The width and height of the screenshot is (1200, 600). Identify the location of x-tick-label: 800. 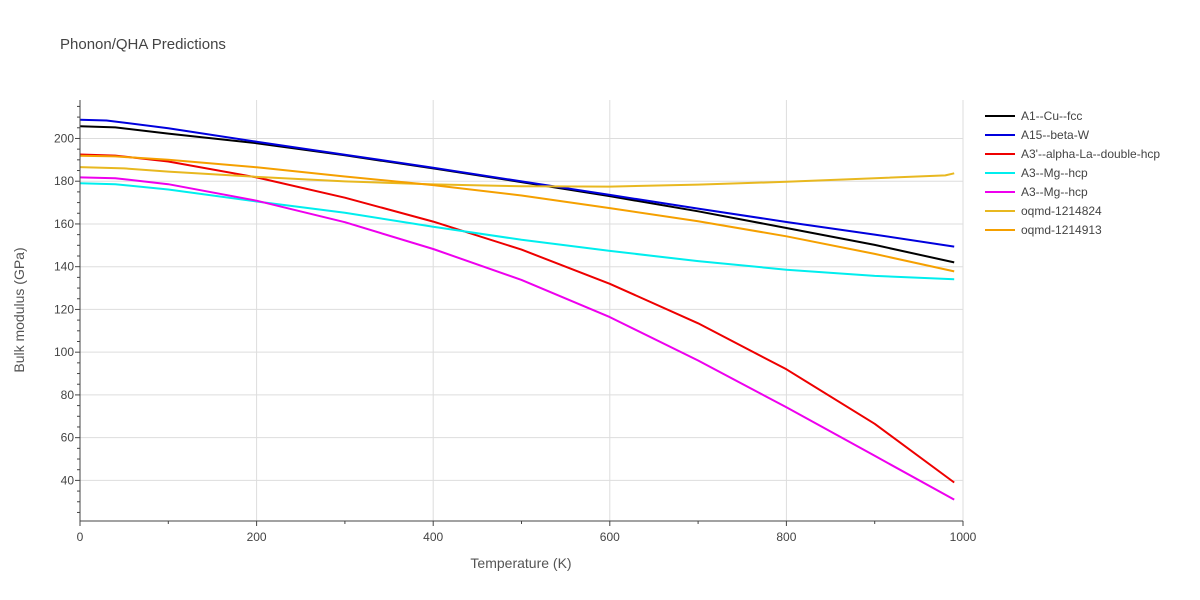
(786, 537).